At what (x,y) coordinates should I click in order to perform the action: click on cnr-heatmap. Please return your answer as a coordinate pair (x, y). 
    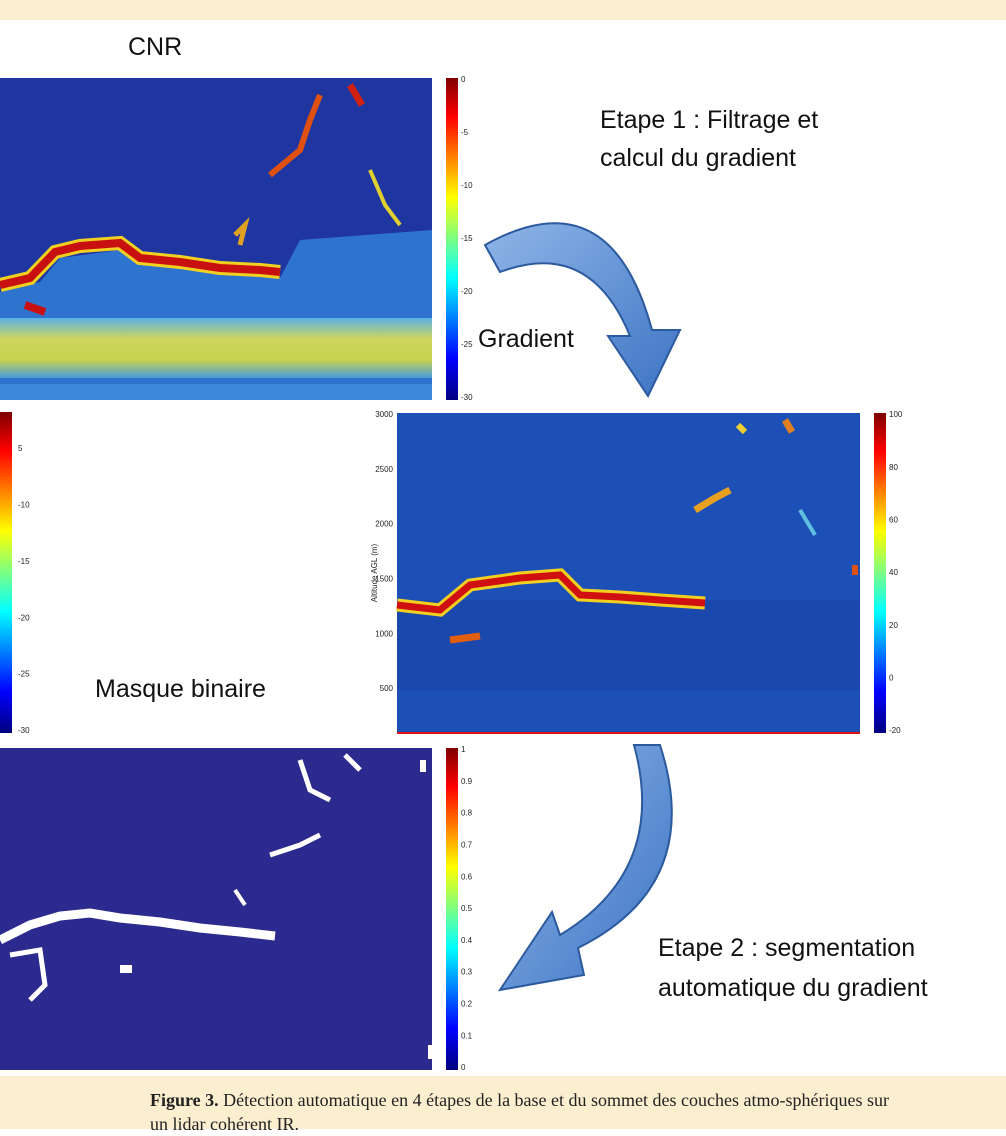
    Looking at the image, I should click on (216, 239).